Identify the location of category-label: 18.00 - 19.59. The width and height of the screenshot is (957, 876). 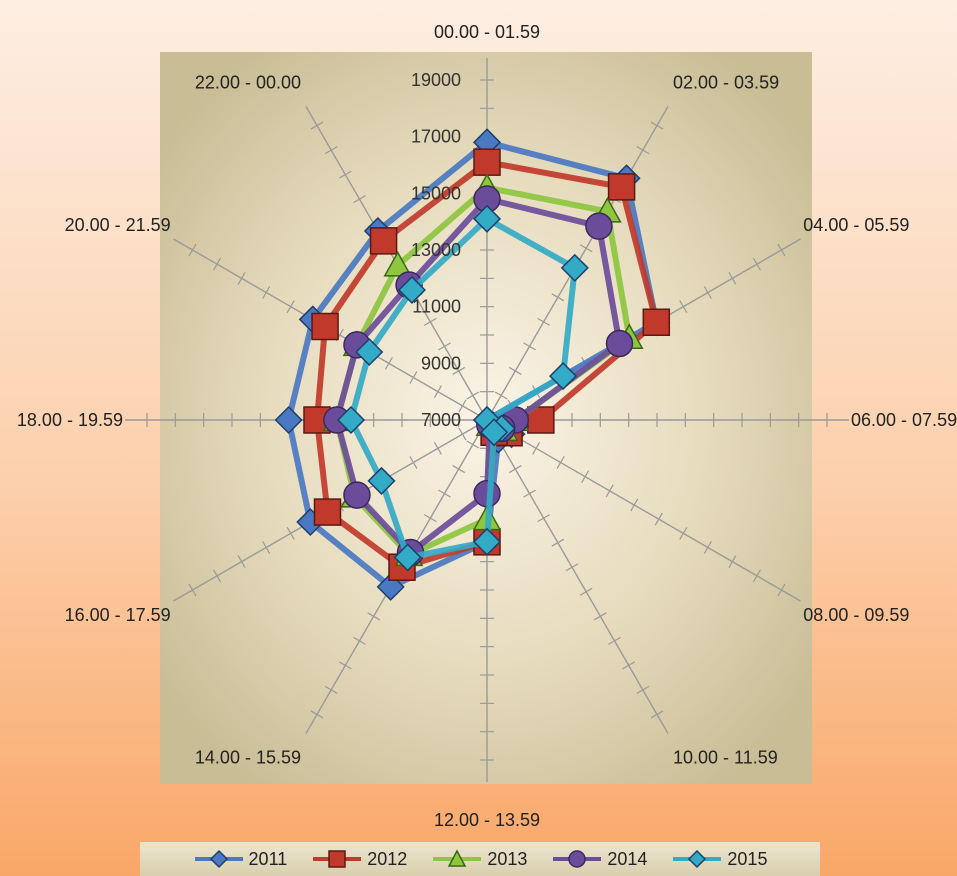
(70, 420).